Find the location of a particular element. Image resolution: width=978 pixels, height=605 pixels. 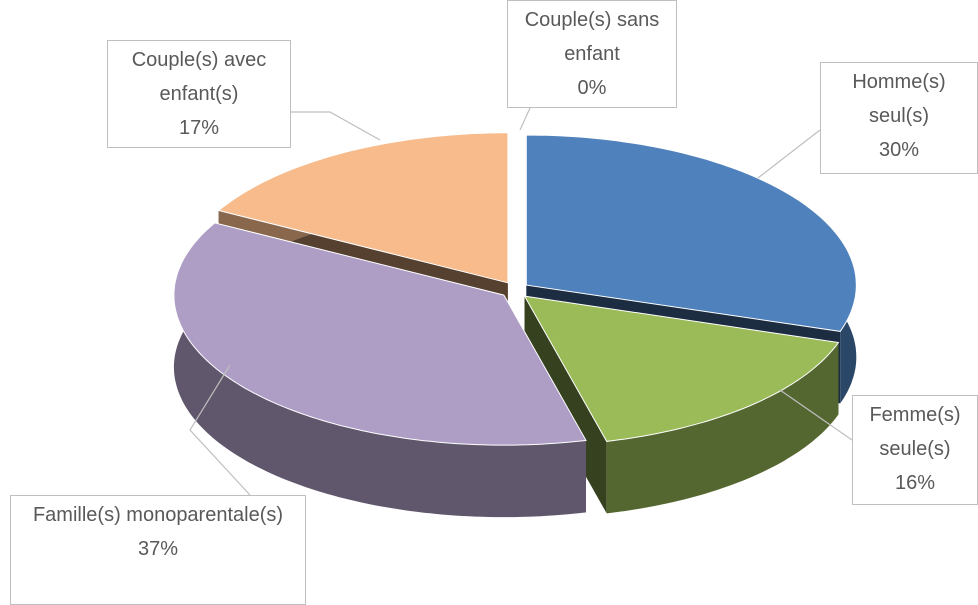

label-box: Femme(s) seule(s) 16% is located at coordinates (915, 450).